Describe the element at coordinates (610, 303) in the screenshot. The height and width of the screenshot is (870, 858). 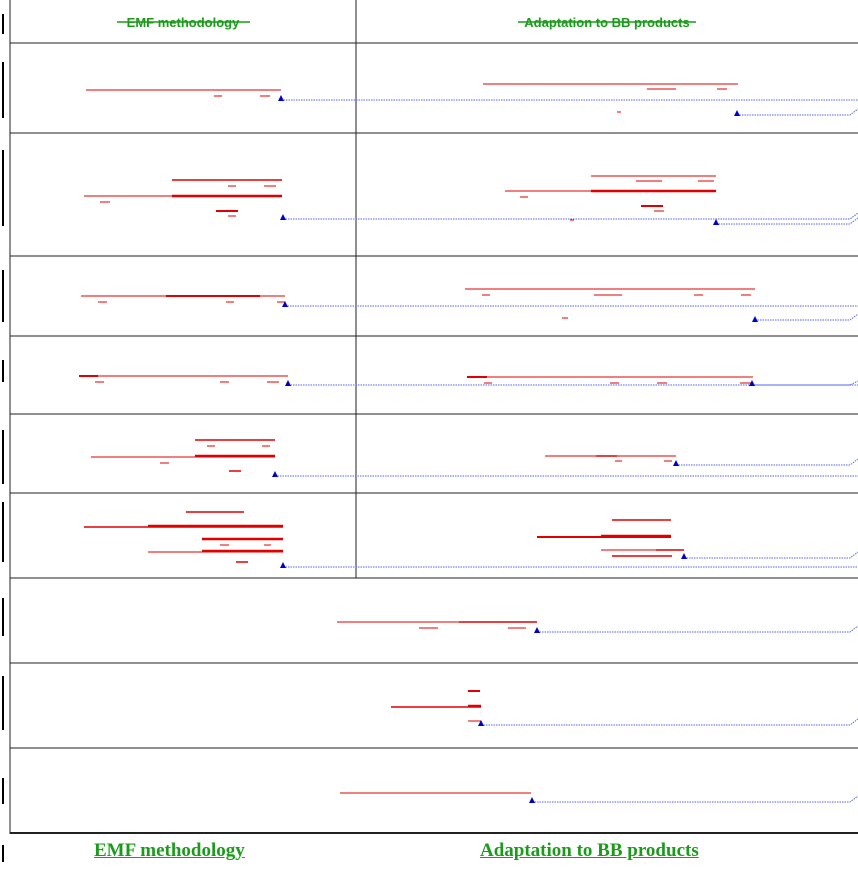
I see `row-3-right-redline` at that location.